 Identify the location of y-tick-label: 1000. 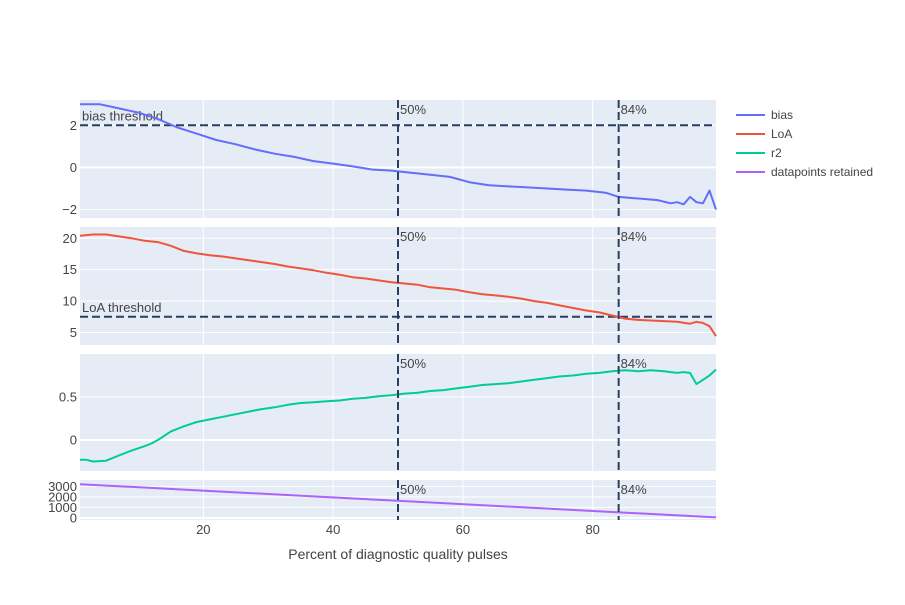
(62, 507).